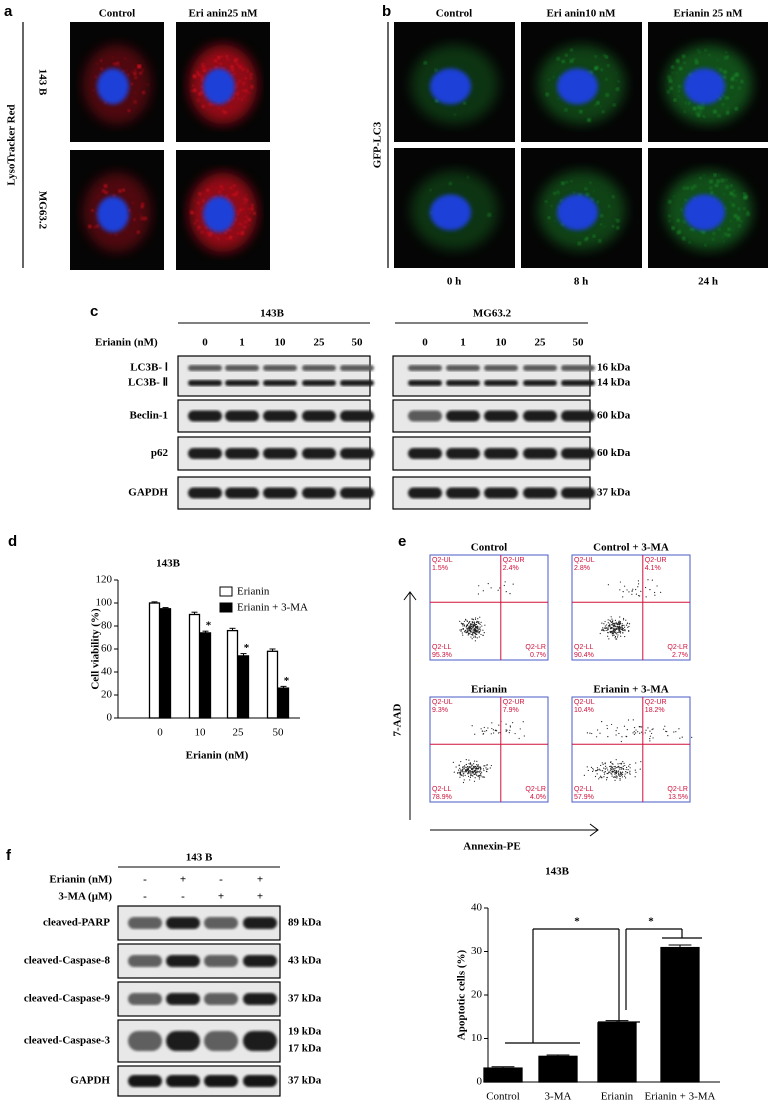 The height and width of the screenshot is (1107, 768). What do you see at coordinates (148, 383) in the screenshot?
I see `blot-label: LC3B- Ⅱ` at bounding box center [148, 383].